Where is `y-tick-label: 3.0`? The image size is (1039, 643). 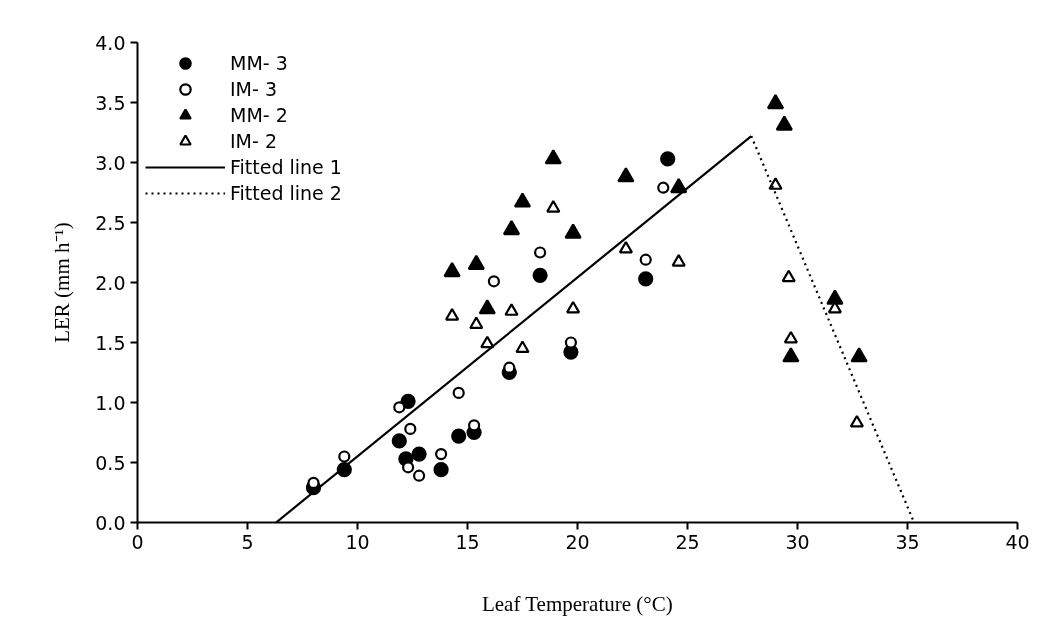
y-tick-label: 3.0 is located at coordinates (110, 162).